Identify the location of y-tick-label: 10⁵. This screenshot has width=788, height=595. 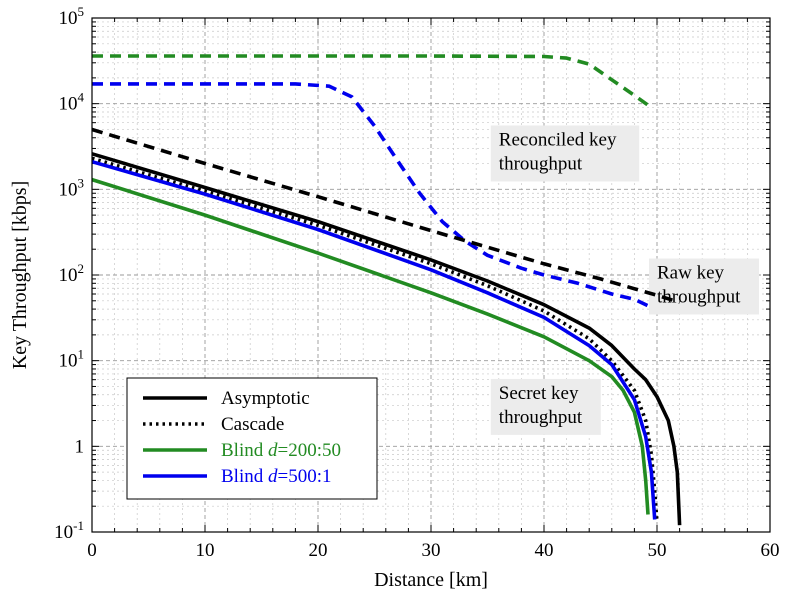
(72, 16).